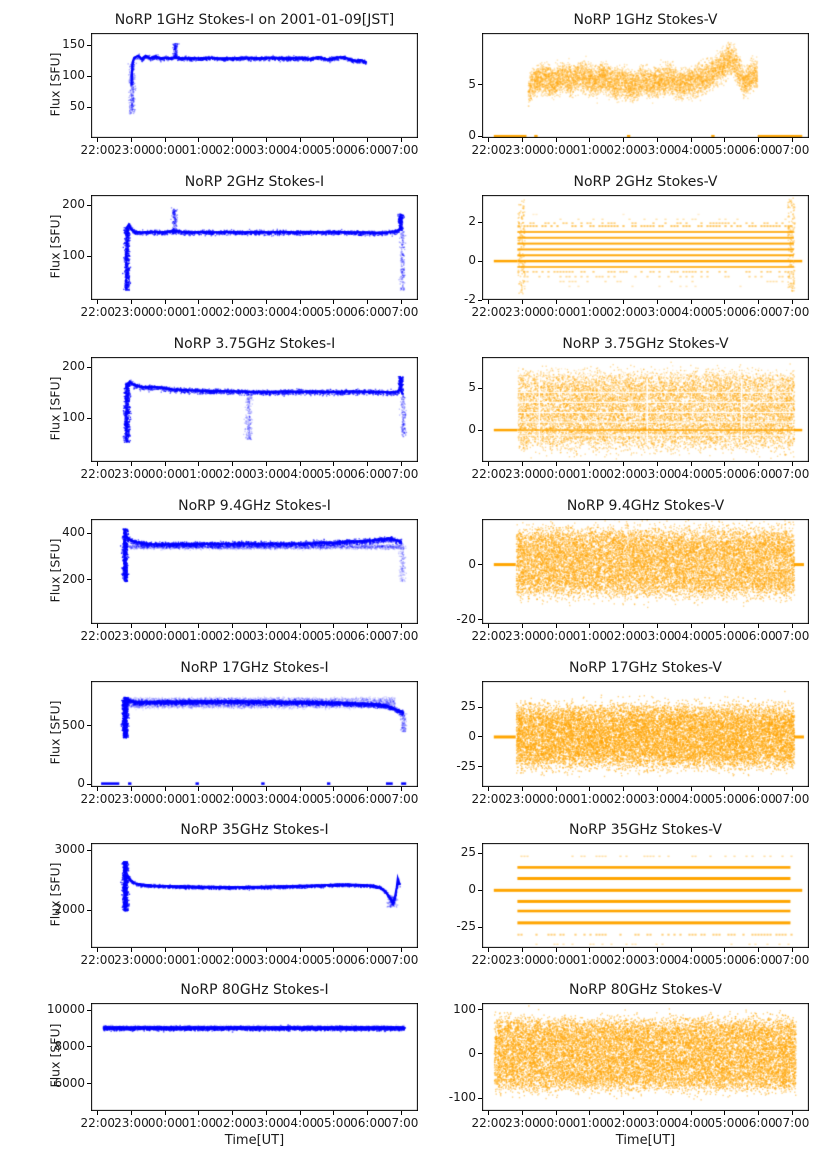  I want to click on x-tick-label: 00:00, so click(165, 960).